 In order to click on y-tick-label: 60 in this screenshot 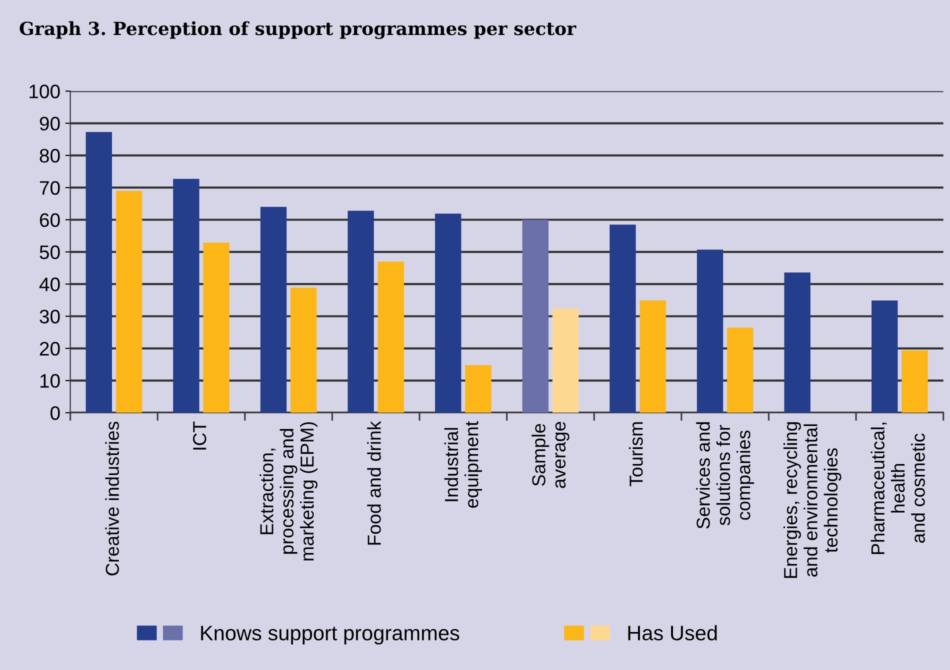, I will do `click(50, 220)`.